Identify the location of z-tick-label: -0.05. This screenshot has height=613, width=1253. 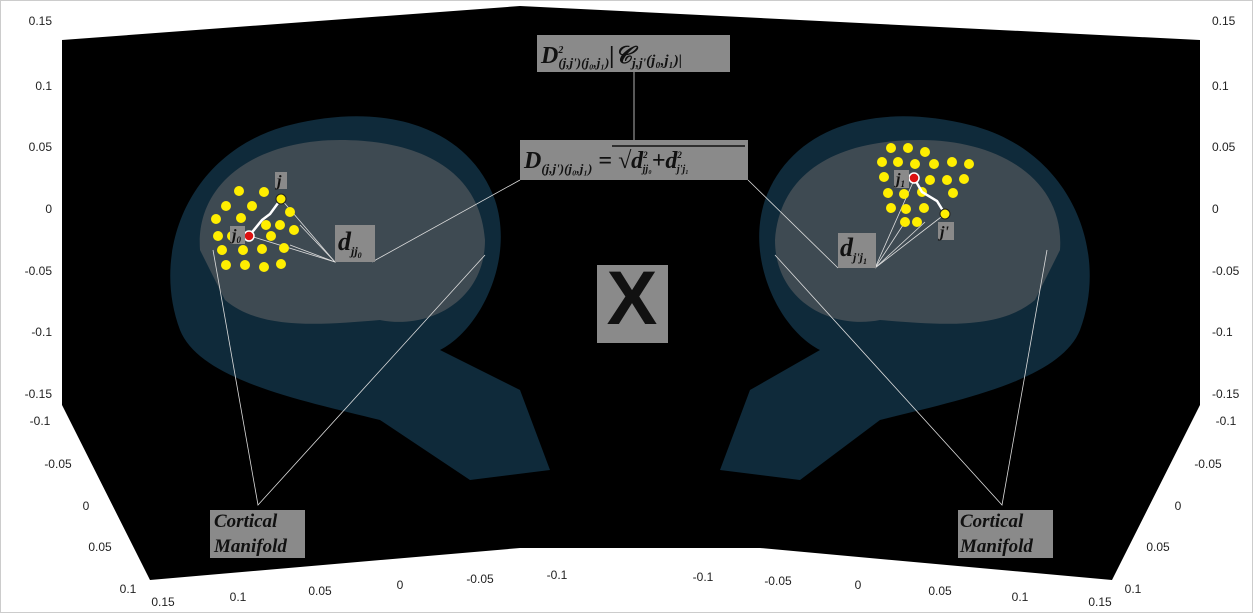
(1226, 271).